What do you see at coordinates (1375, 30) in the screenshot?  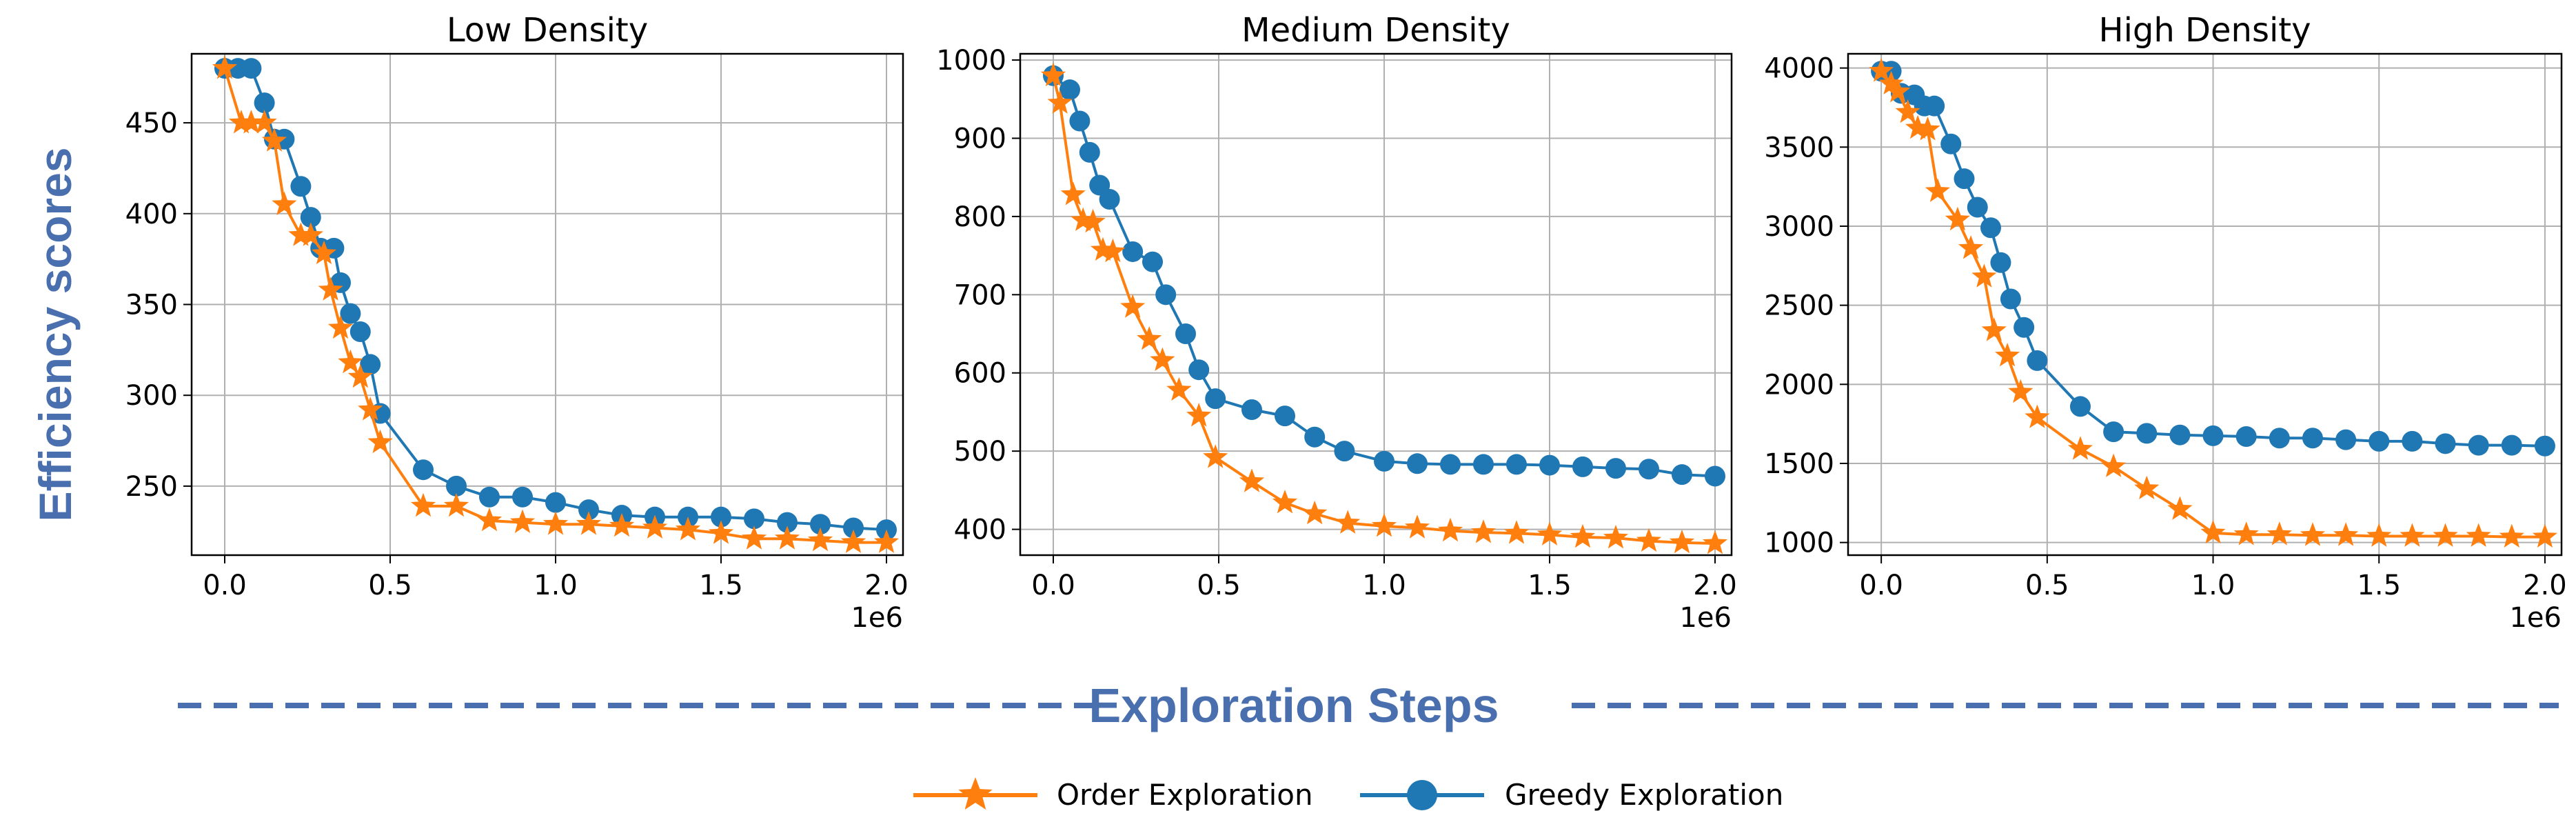 I see `panel-title: Medium Density` at bounding box center [1375, 30].